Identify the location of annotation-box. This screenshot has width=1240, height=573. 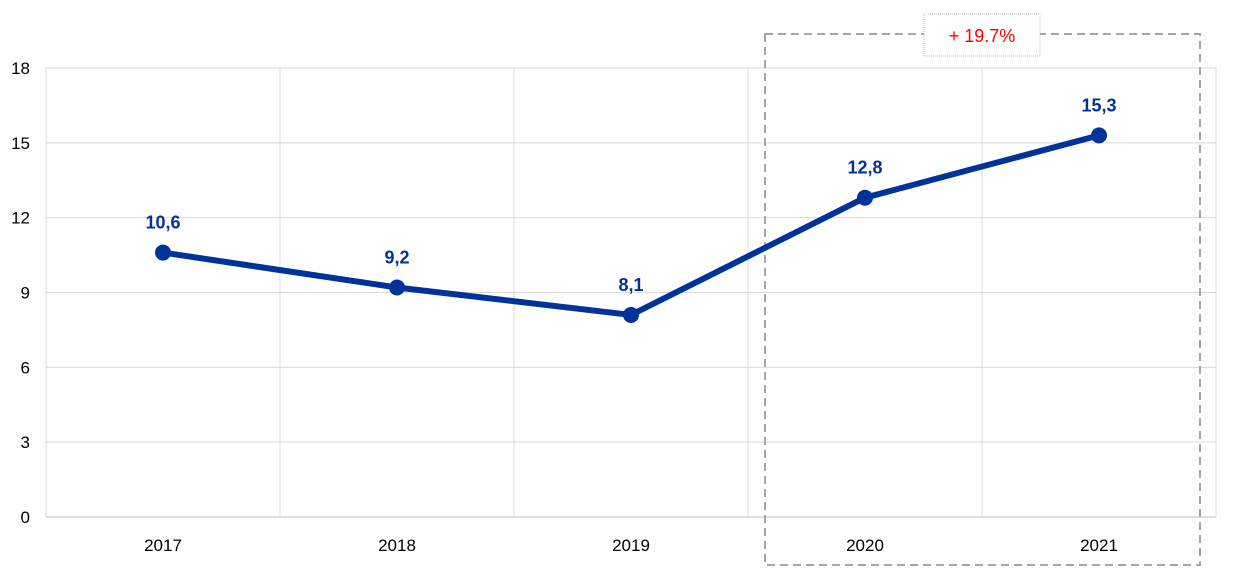
(982, 35).